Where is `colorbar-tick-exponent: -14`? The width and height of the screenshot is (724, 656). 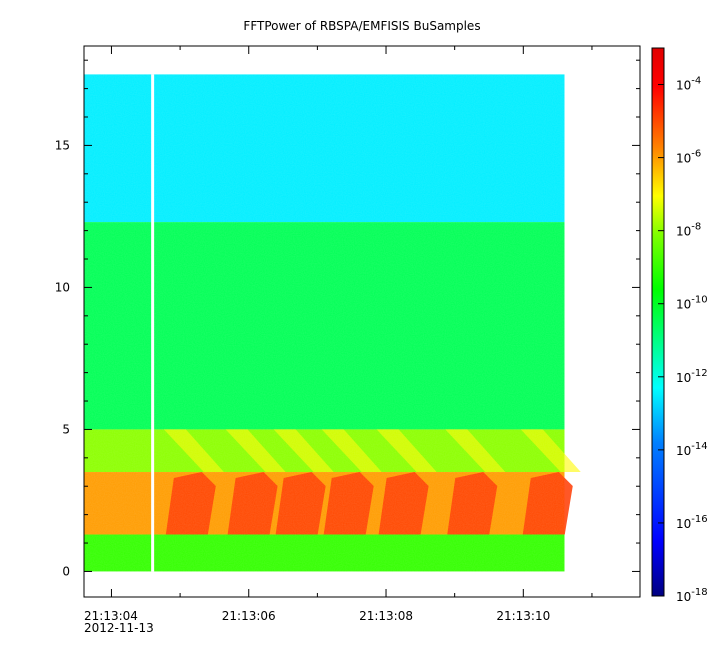
colorbar-tick-exponent: -14 is located at coordinates (699, 446).